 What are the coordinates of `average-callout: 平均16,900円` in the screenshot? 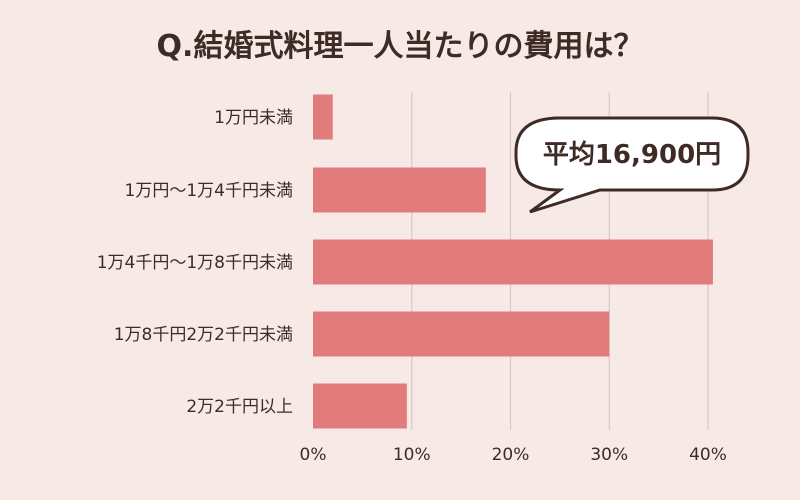 It's located at (632, 165).